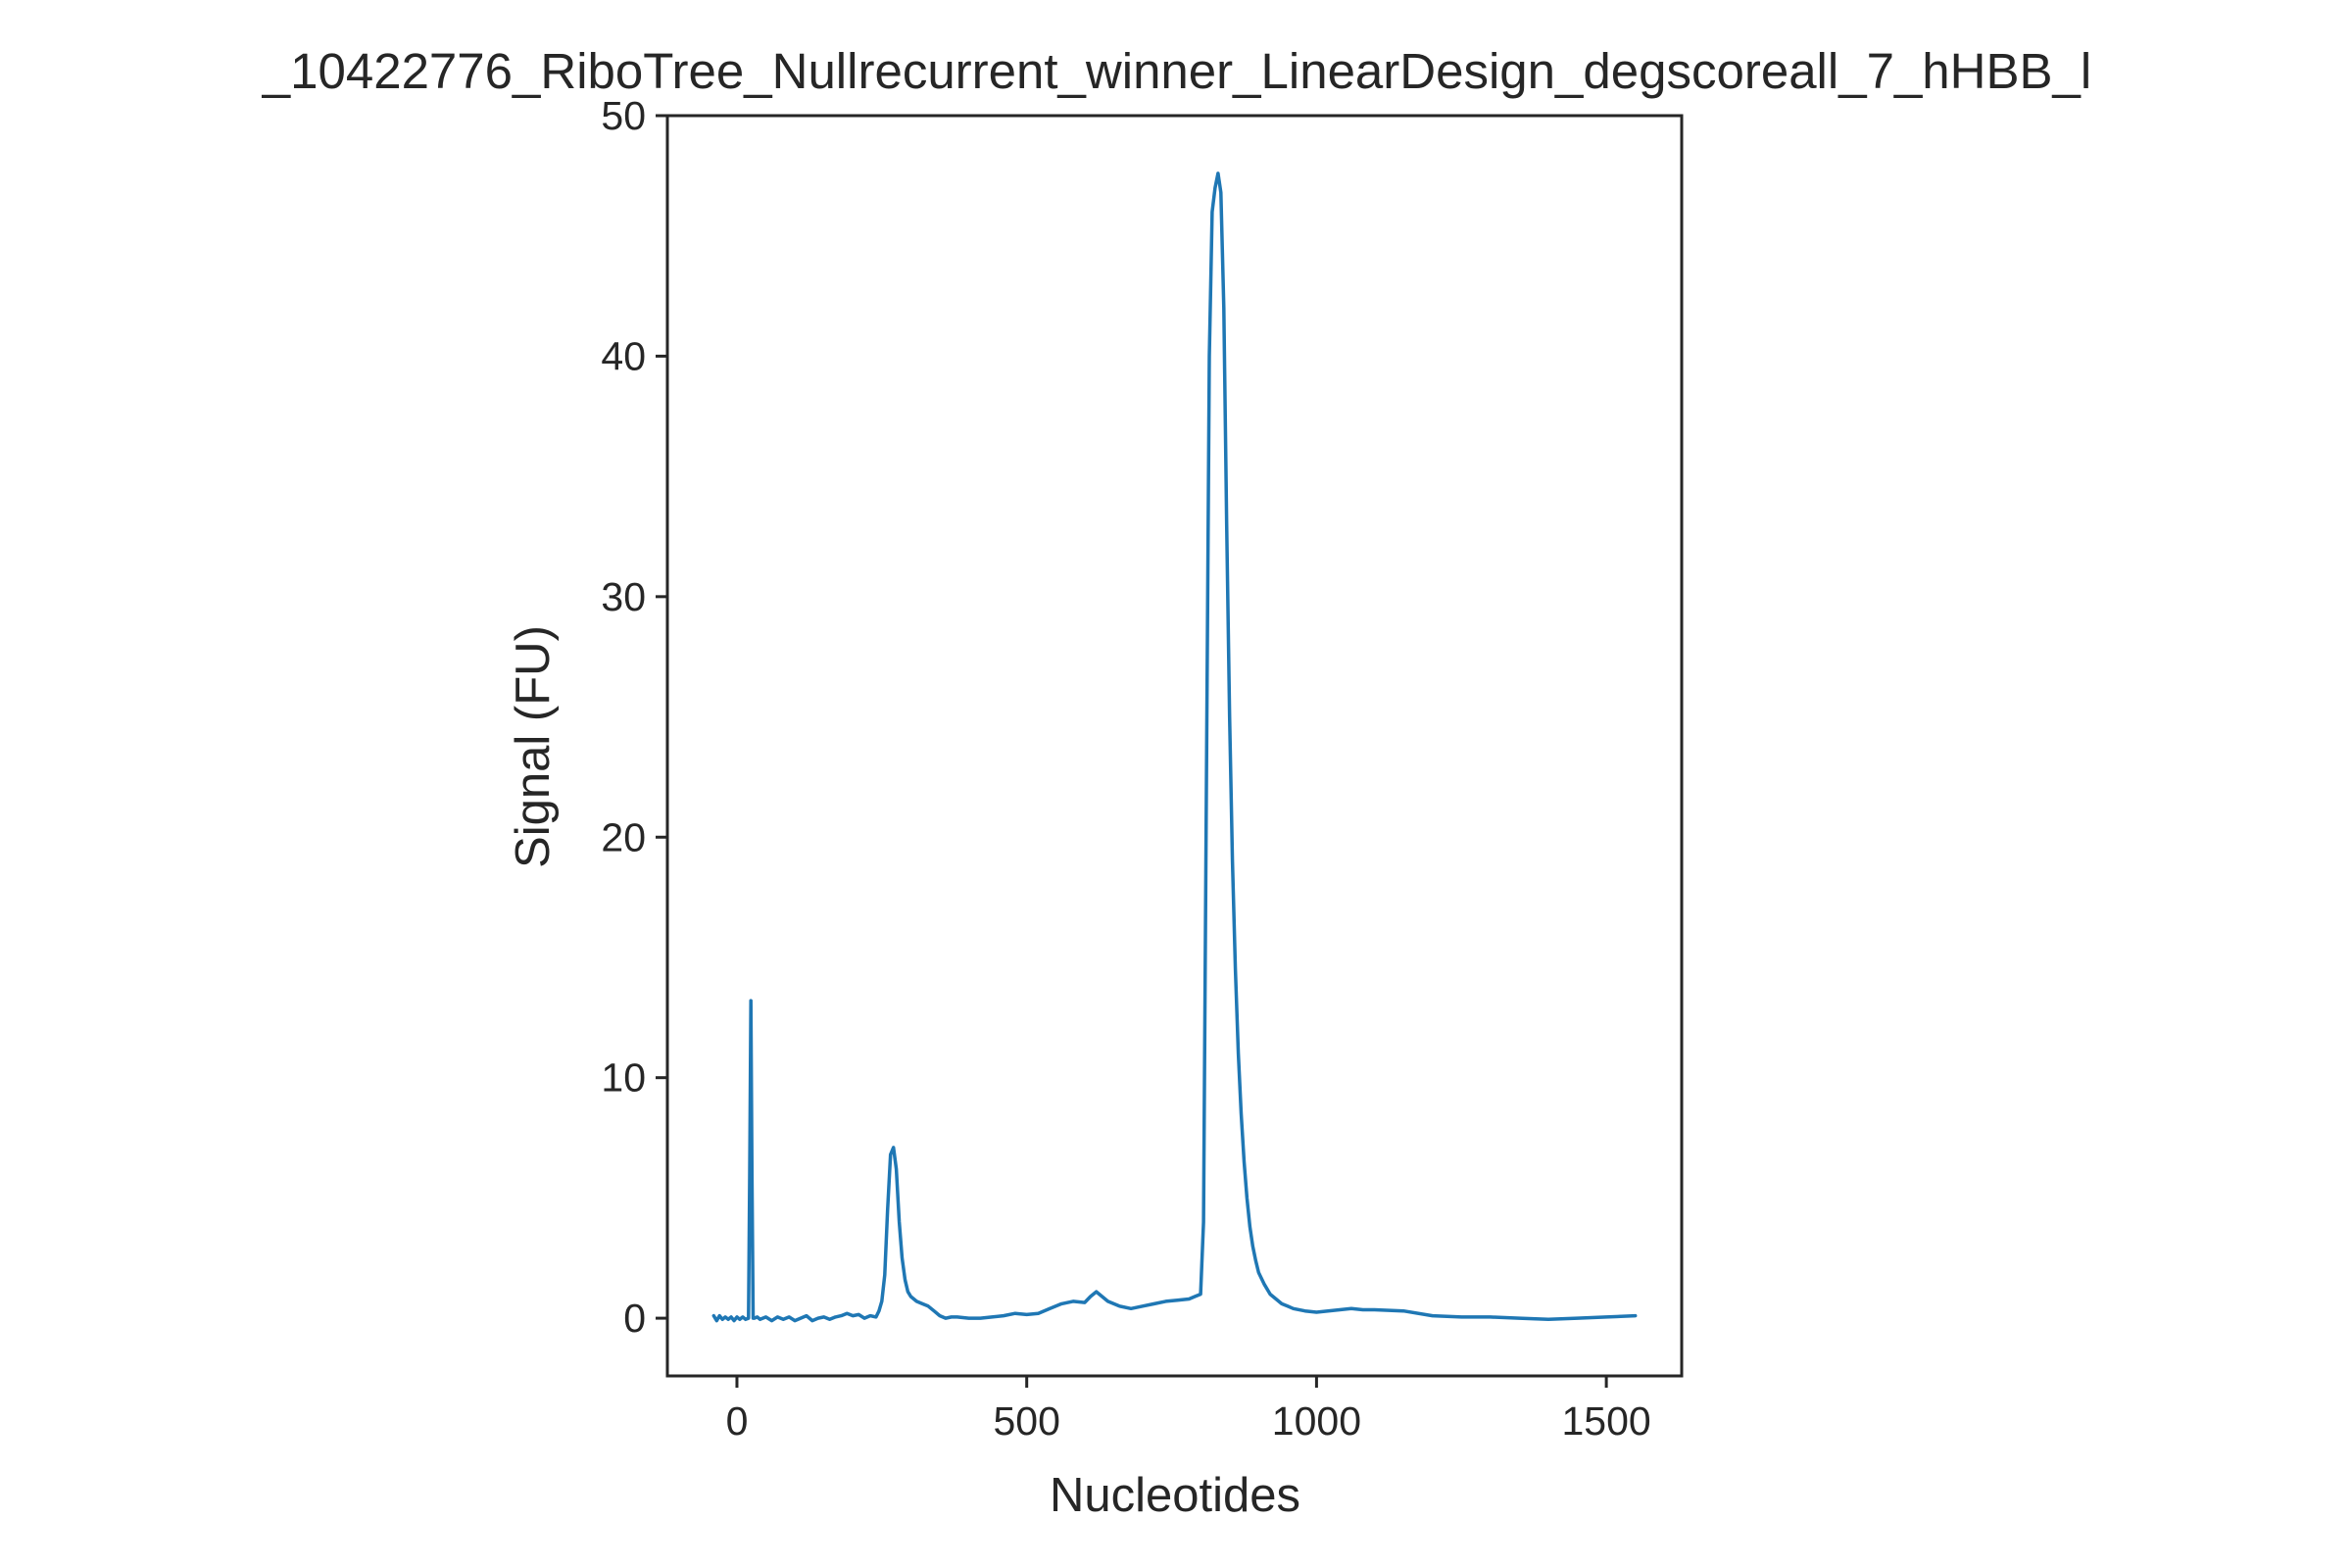 The height and width of the screenshot is (1568, 2352). I want to click on x-tick-label: 1500, so click(1606, 1421).